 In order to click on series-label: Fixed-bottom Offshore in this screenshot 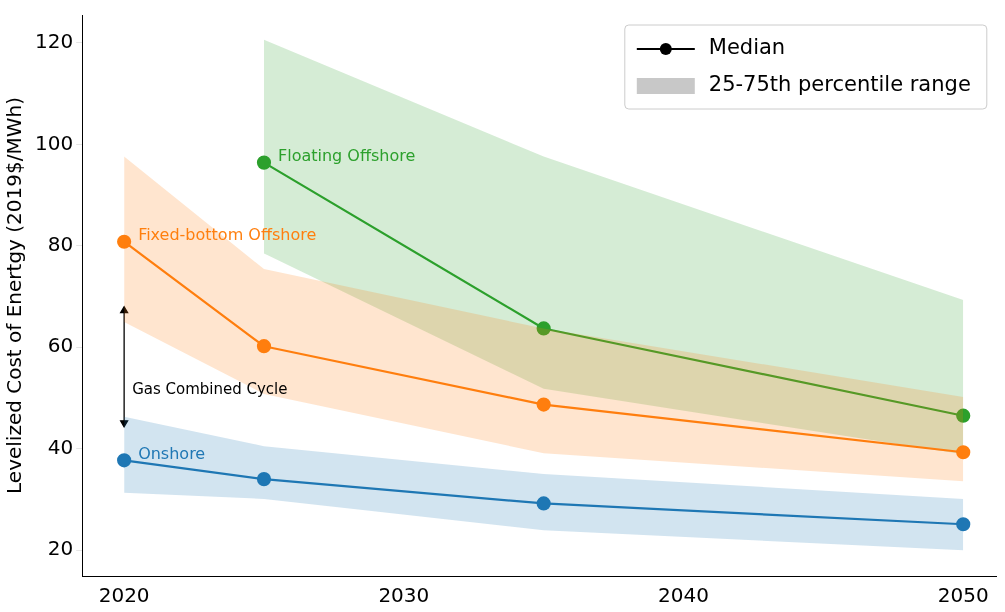, I will do `click(227, 234)`.